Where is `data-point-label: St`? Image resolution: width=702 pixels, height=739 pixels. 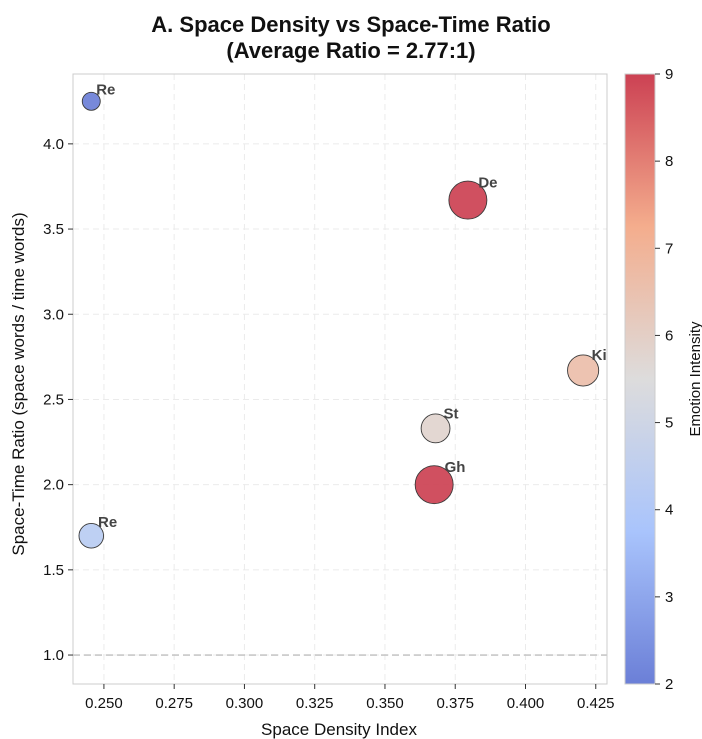
data-point-label: St is located at coordinates (450, 413).